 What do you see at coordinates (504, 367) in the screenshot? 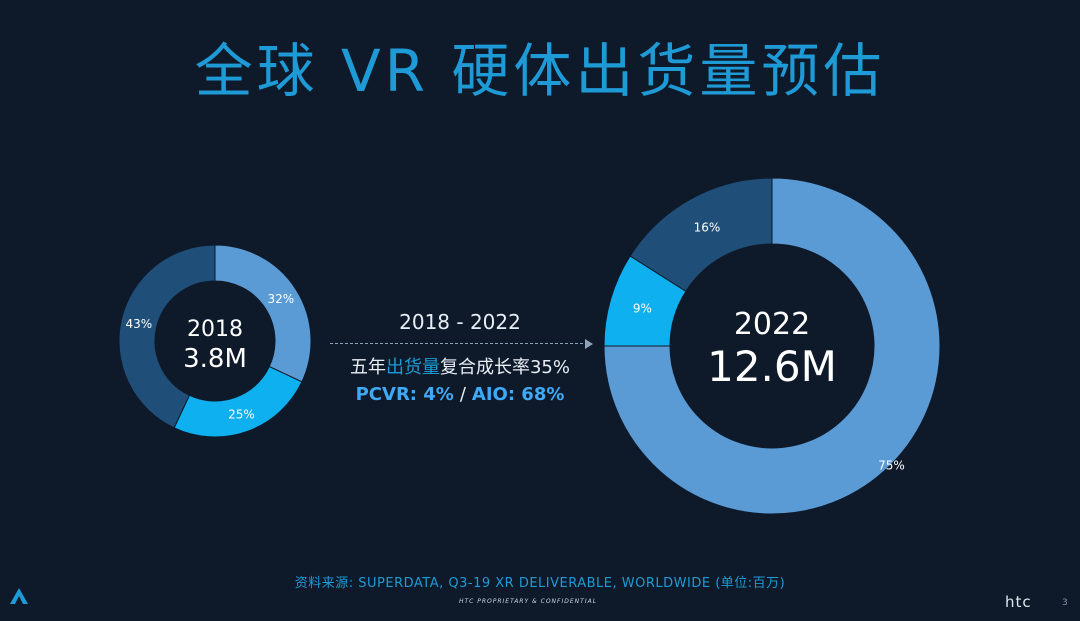
I see `cagr-suffix: 复合成长率35%` at bounding box center [504, 367].